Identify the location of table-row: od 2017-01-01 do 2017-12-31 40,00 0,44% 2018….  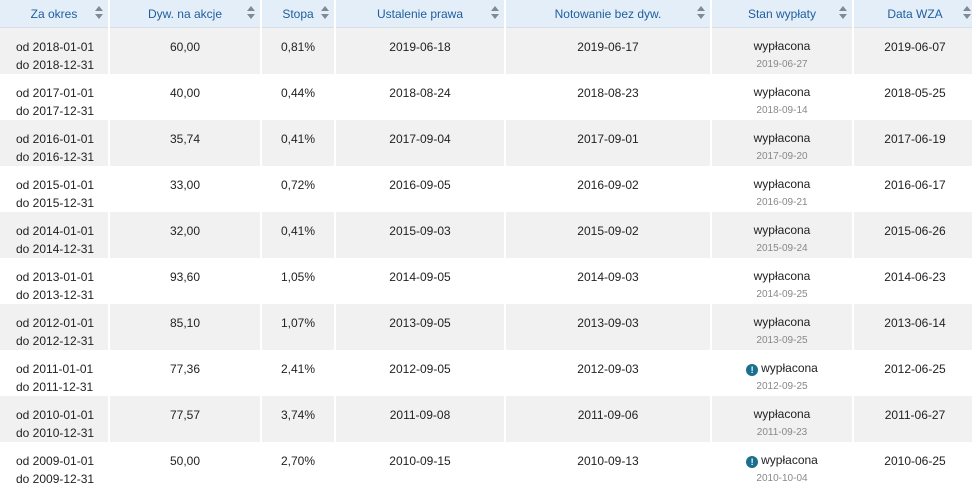
(486, 97).